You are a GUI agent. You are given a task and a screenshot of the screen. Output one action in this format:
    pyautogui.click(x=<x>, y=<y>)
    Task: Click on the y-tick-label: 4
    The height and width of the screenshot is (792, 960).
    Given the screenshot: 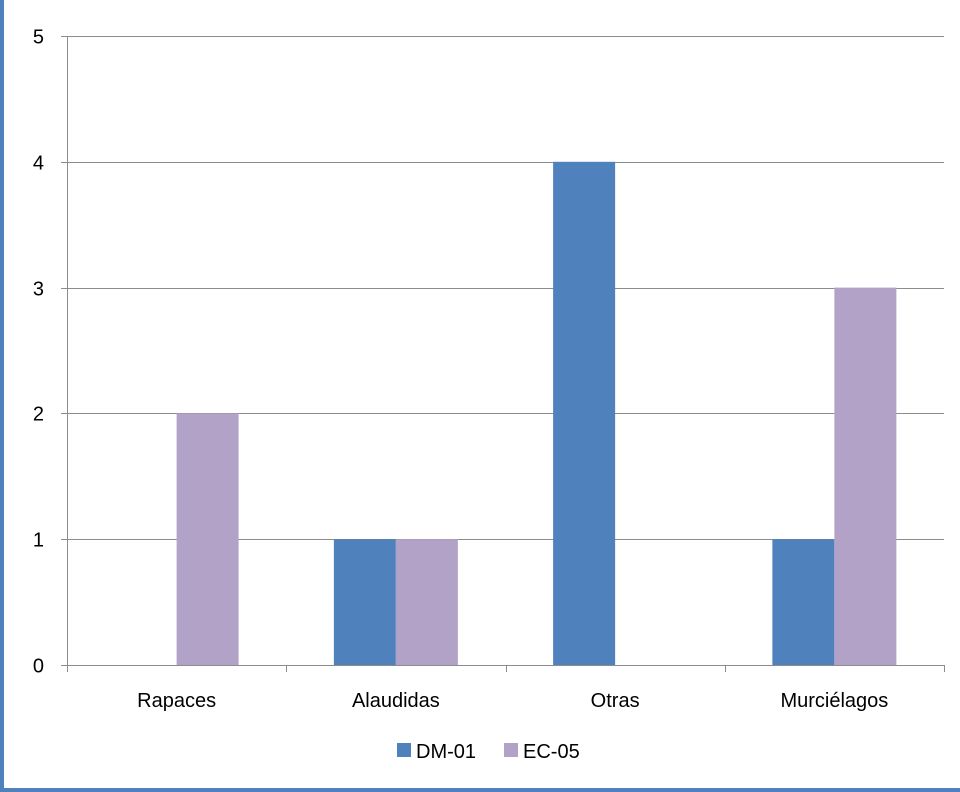 What is the action you would take?
    pyautogui.click(x=38, y=164)
    